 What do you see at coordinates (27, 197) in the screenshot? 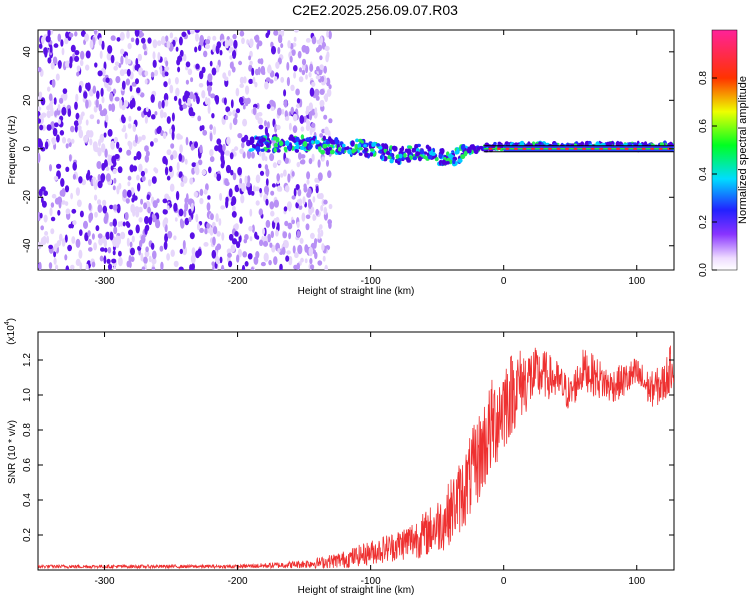
I see `y-tick-label: -20` at bounding box center [27, 197].